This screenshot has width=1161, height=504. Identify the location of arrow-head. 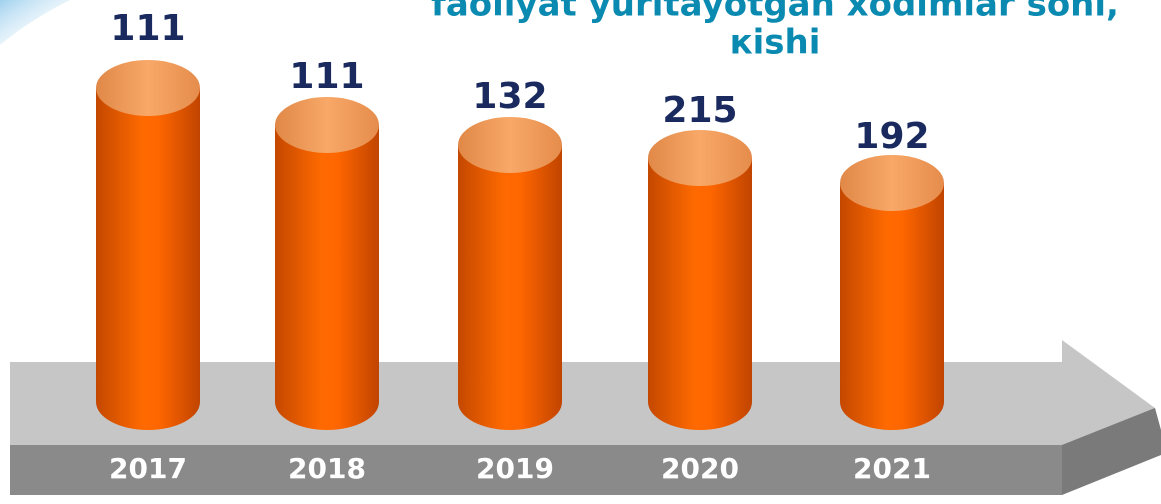
(1111, 451).